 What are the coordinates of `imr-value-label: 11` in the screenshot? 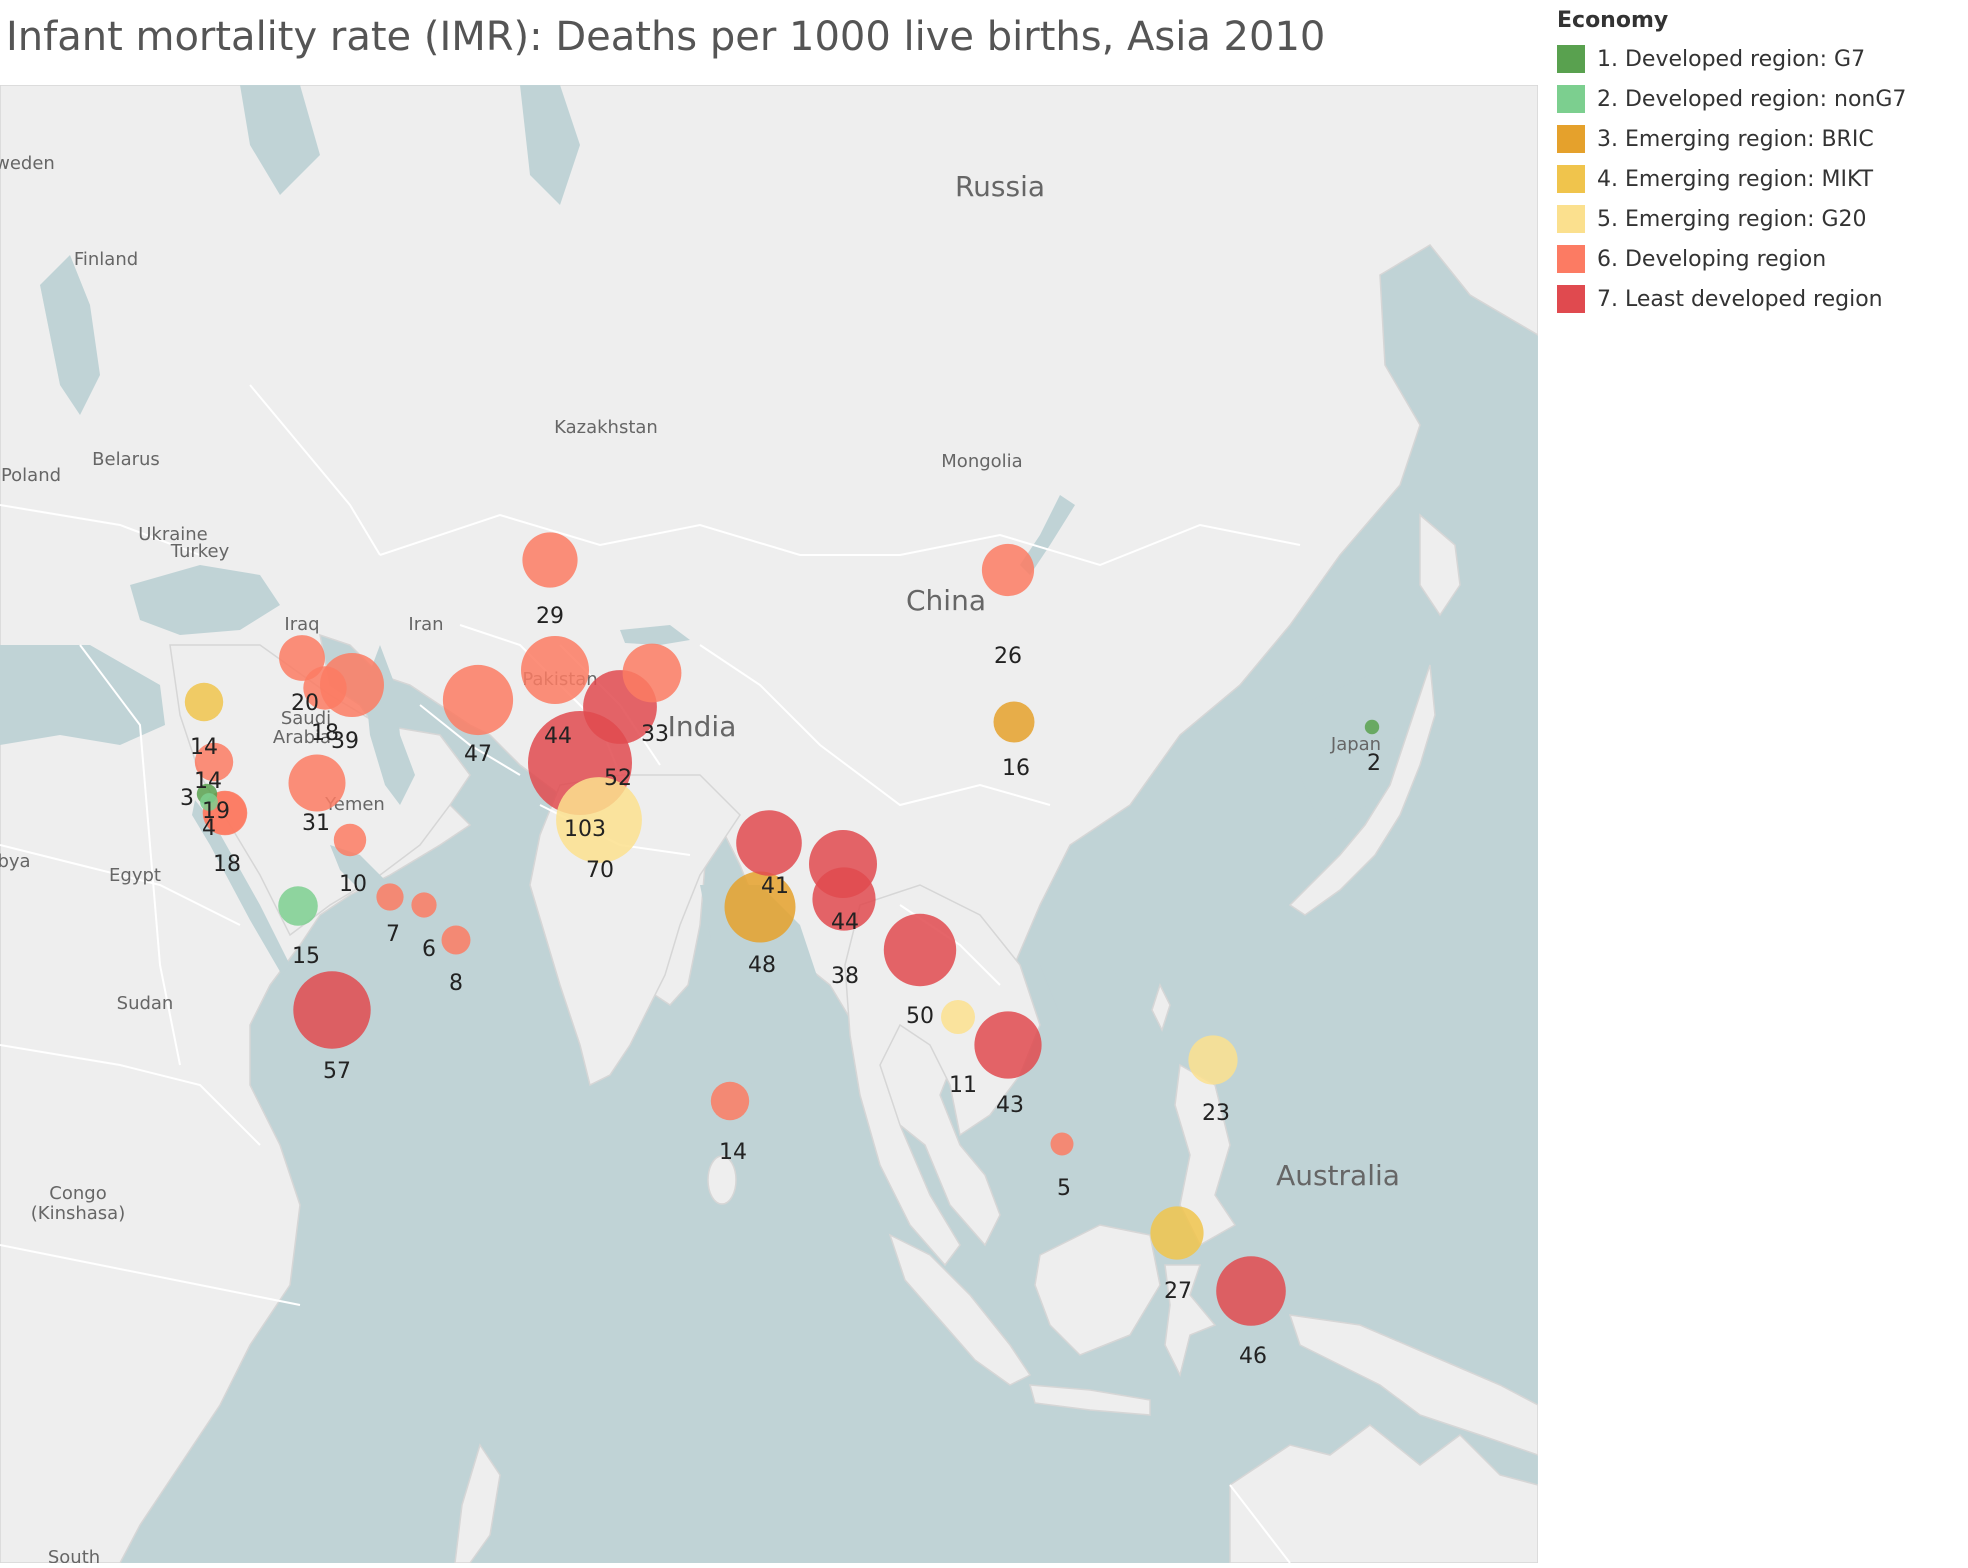 It's located at (963, 1085).